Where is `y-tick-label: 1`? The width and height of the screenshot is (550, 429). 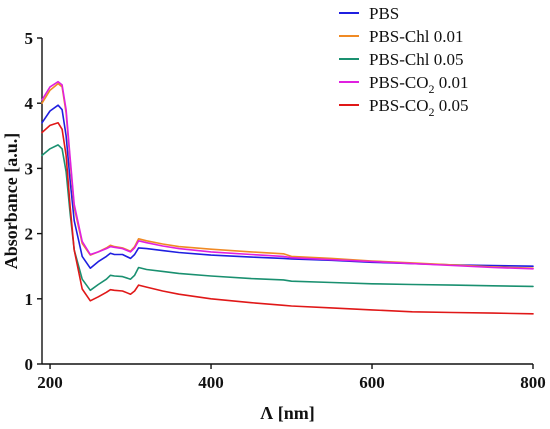
y-tick-label: 1 is located at coordinates (29, 299).